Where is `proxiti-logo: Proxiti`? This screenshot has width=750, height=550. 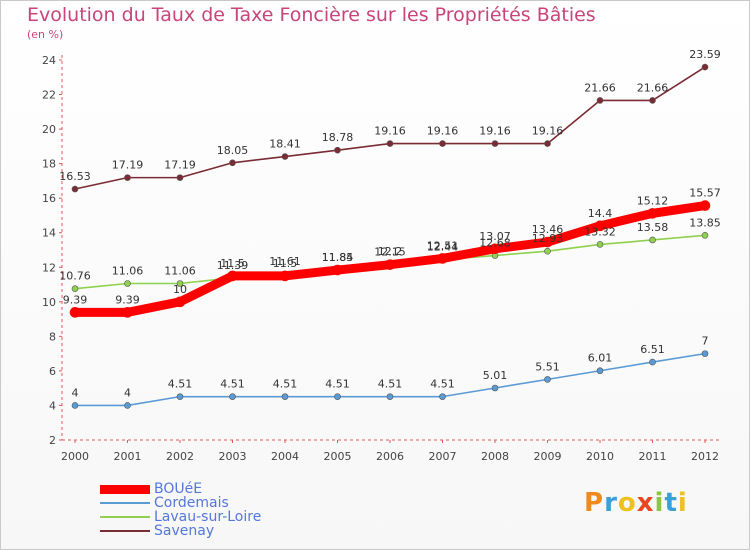
proxiti-logo: Proxiti is located at coordinates (636, 503).